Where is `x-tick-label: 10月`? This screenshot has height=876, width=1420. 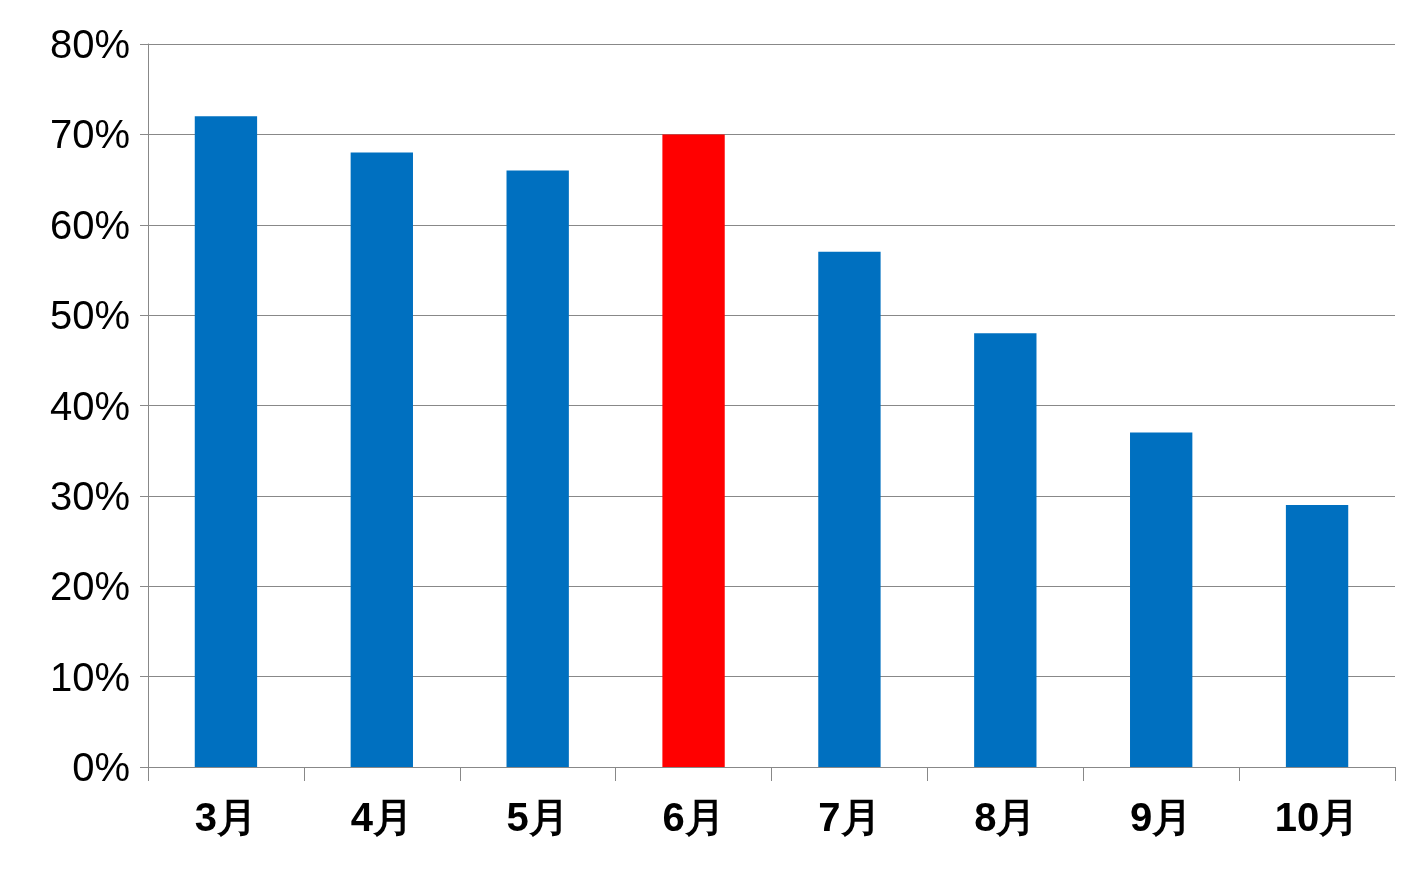
x-tick-label: 10月 is located at coordinates (1317, 817).